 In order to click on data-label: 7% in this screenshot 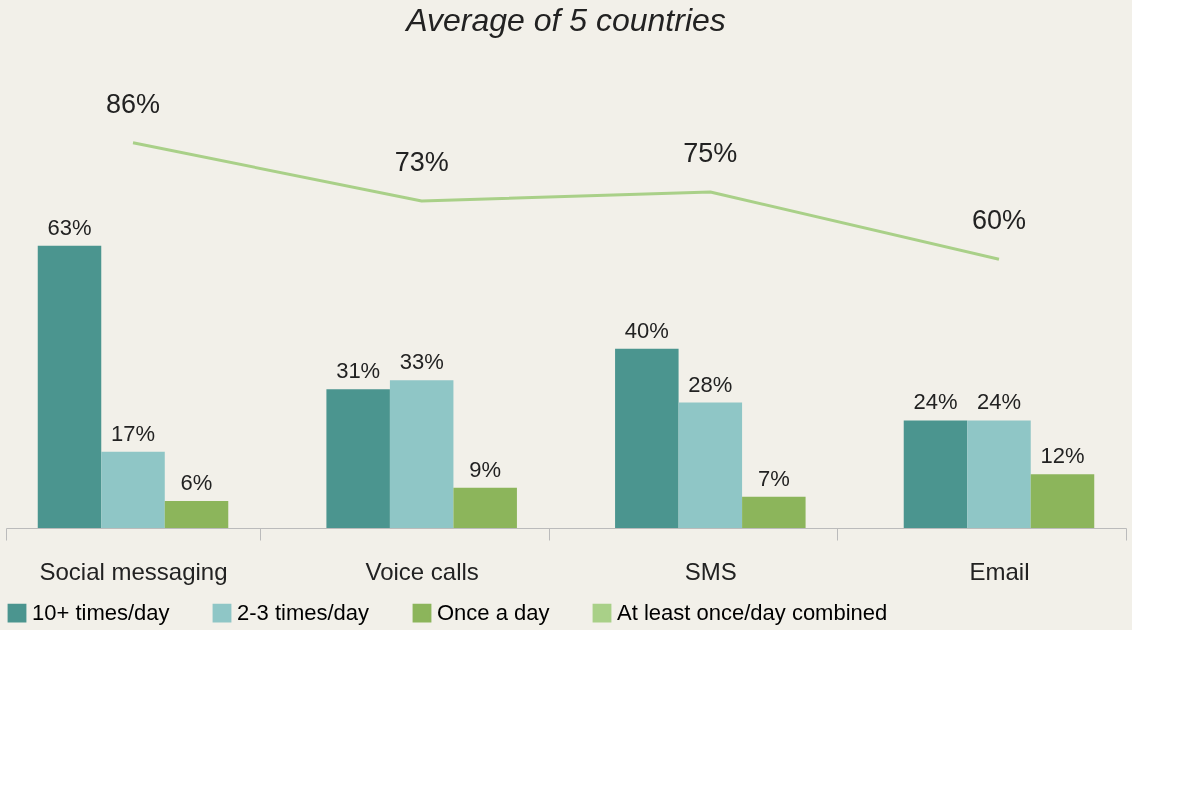, I will do `click(773, 478)`.